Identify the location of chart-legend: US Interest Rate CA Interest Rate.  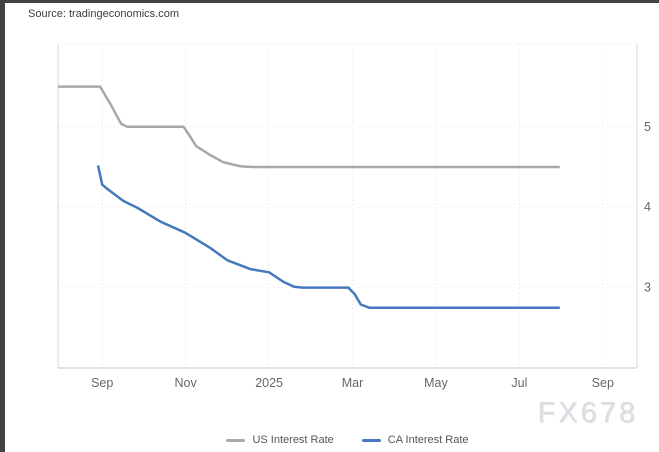
(347, 440).